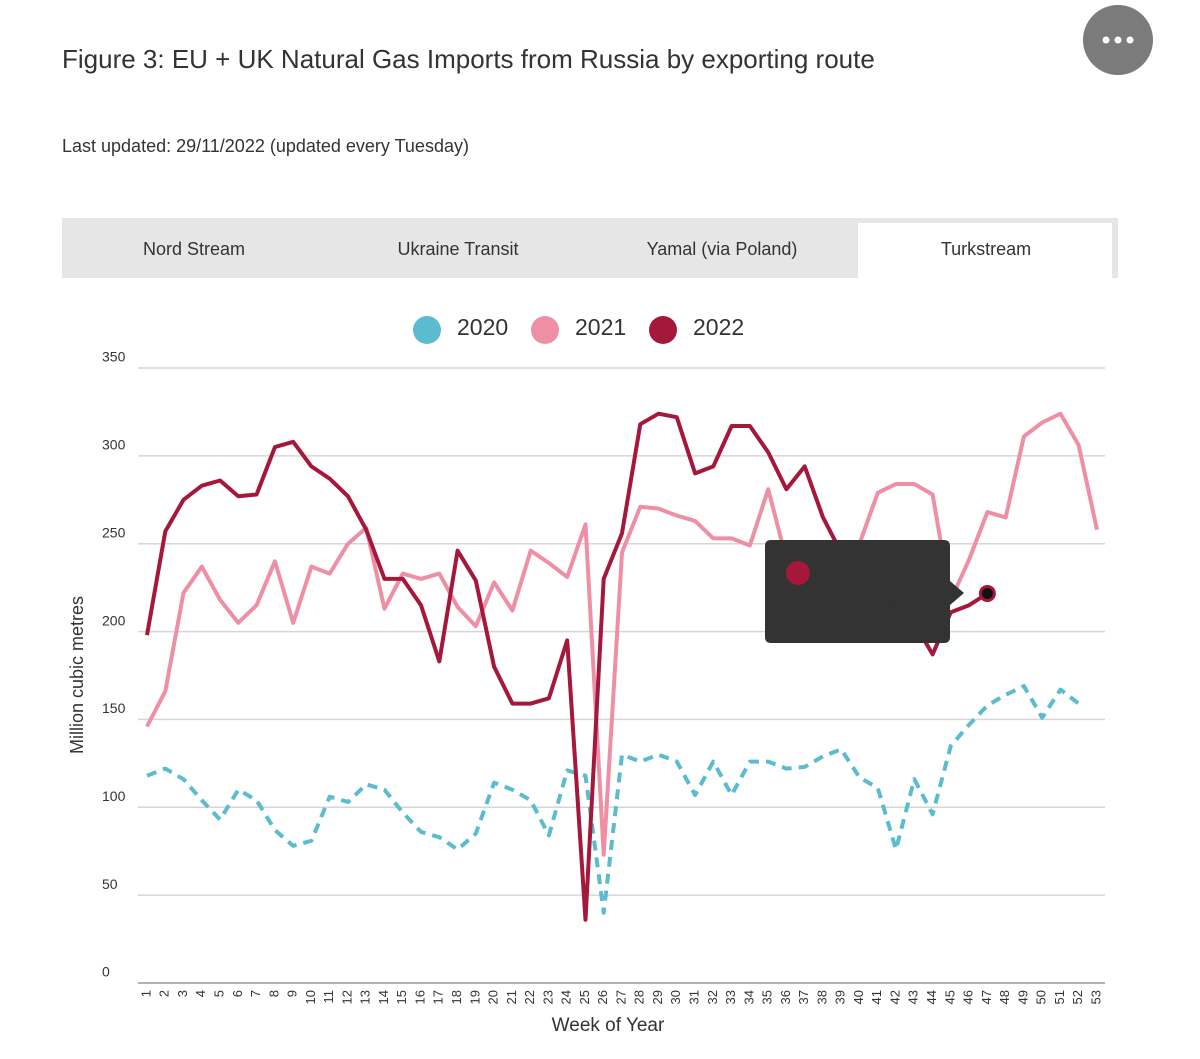  What do you see at coordinates (1077, 997) in the screenshot?
I see `x-tick-label: 52` at bounding box center [1077, 997].